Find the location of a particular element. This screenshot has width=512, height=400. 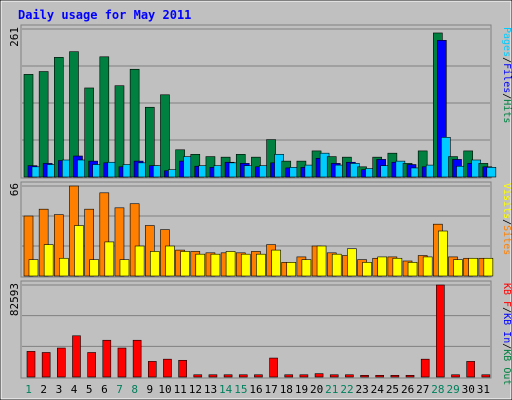

x-tick-label-day-28: 28 is located at coordinates (437, 389).